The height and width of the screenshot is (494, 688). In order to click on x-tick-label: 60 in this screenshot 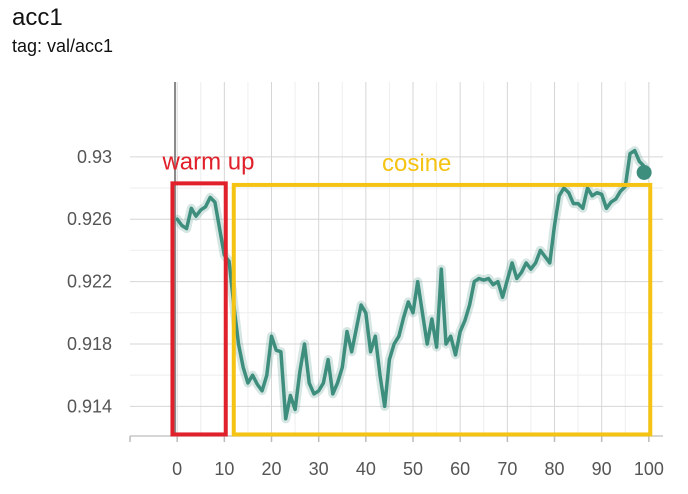, I will do `click(460, 469)`.